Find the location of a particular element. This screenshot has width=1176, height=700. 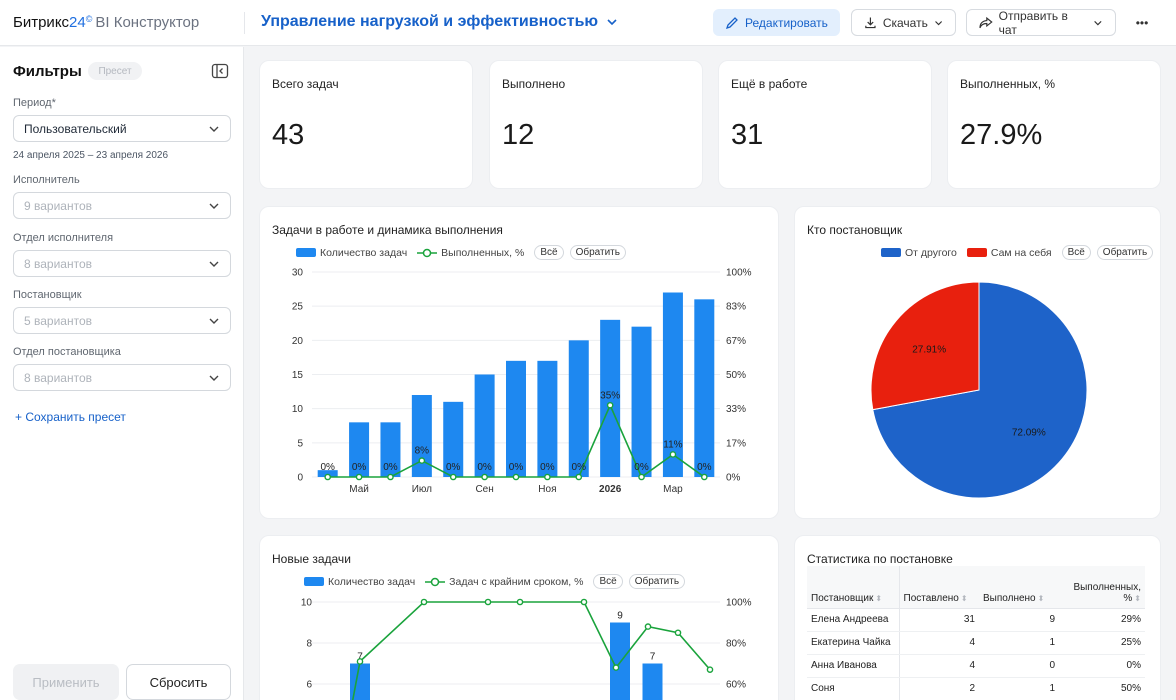

brand-logo: Битрикс24© BI Конструктор is located at coordinates (106, 22).